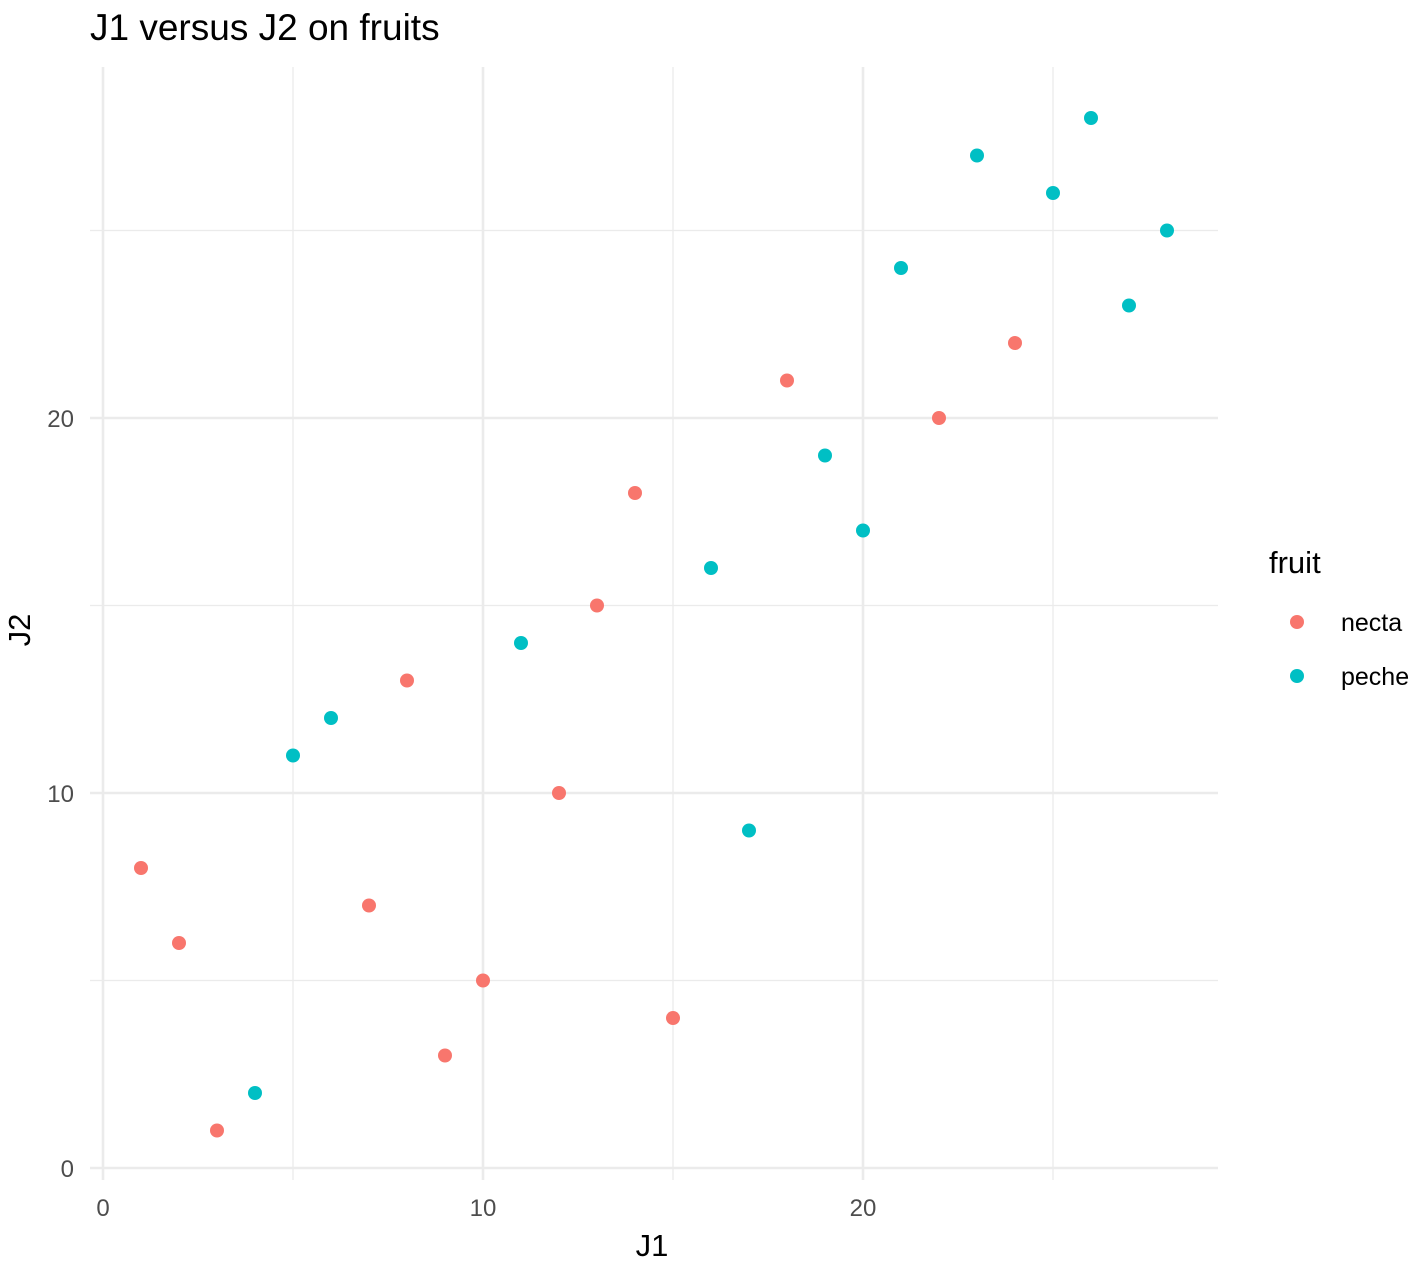 This screenshot has height=1272, width=1420. What do you see at coordinates (1375, 677) in the screenshot?
I see `legend-label-peche: peche` at bounding box center [1375, 677].